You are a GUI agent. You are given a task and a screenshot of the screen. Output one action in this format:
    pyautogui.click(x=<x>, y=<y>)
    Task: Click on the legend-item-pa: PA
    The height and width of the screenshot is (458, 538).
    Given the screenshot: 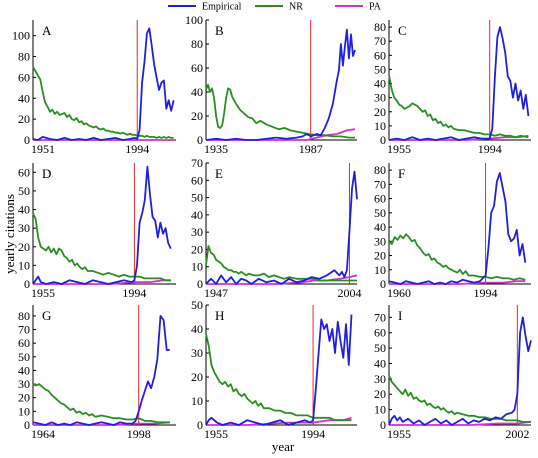 What is the action you would take?
    pyautogui.click(x=358, y=7)
    